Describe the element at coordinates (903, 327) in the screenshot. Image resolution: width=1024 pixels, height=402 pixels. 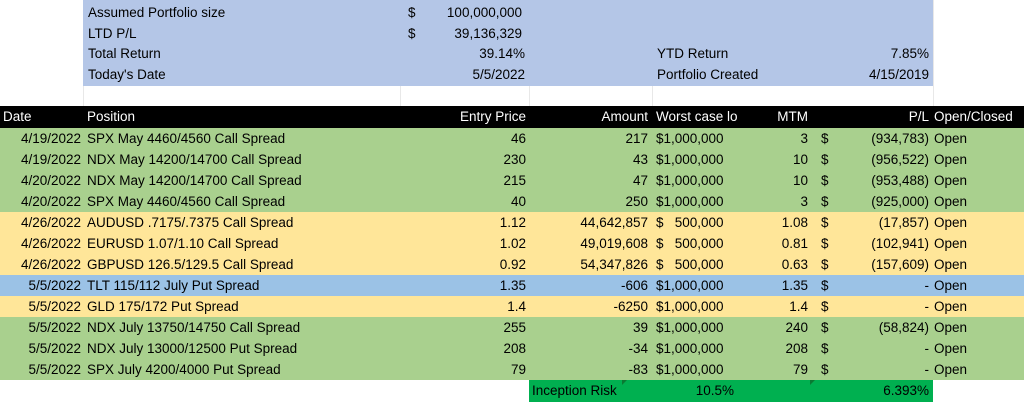
I see `cell-pl: (58,824)` at that location.